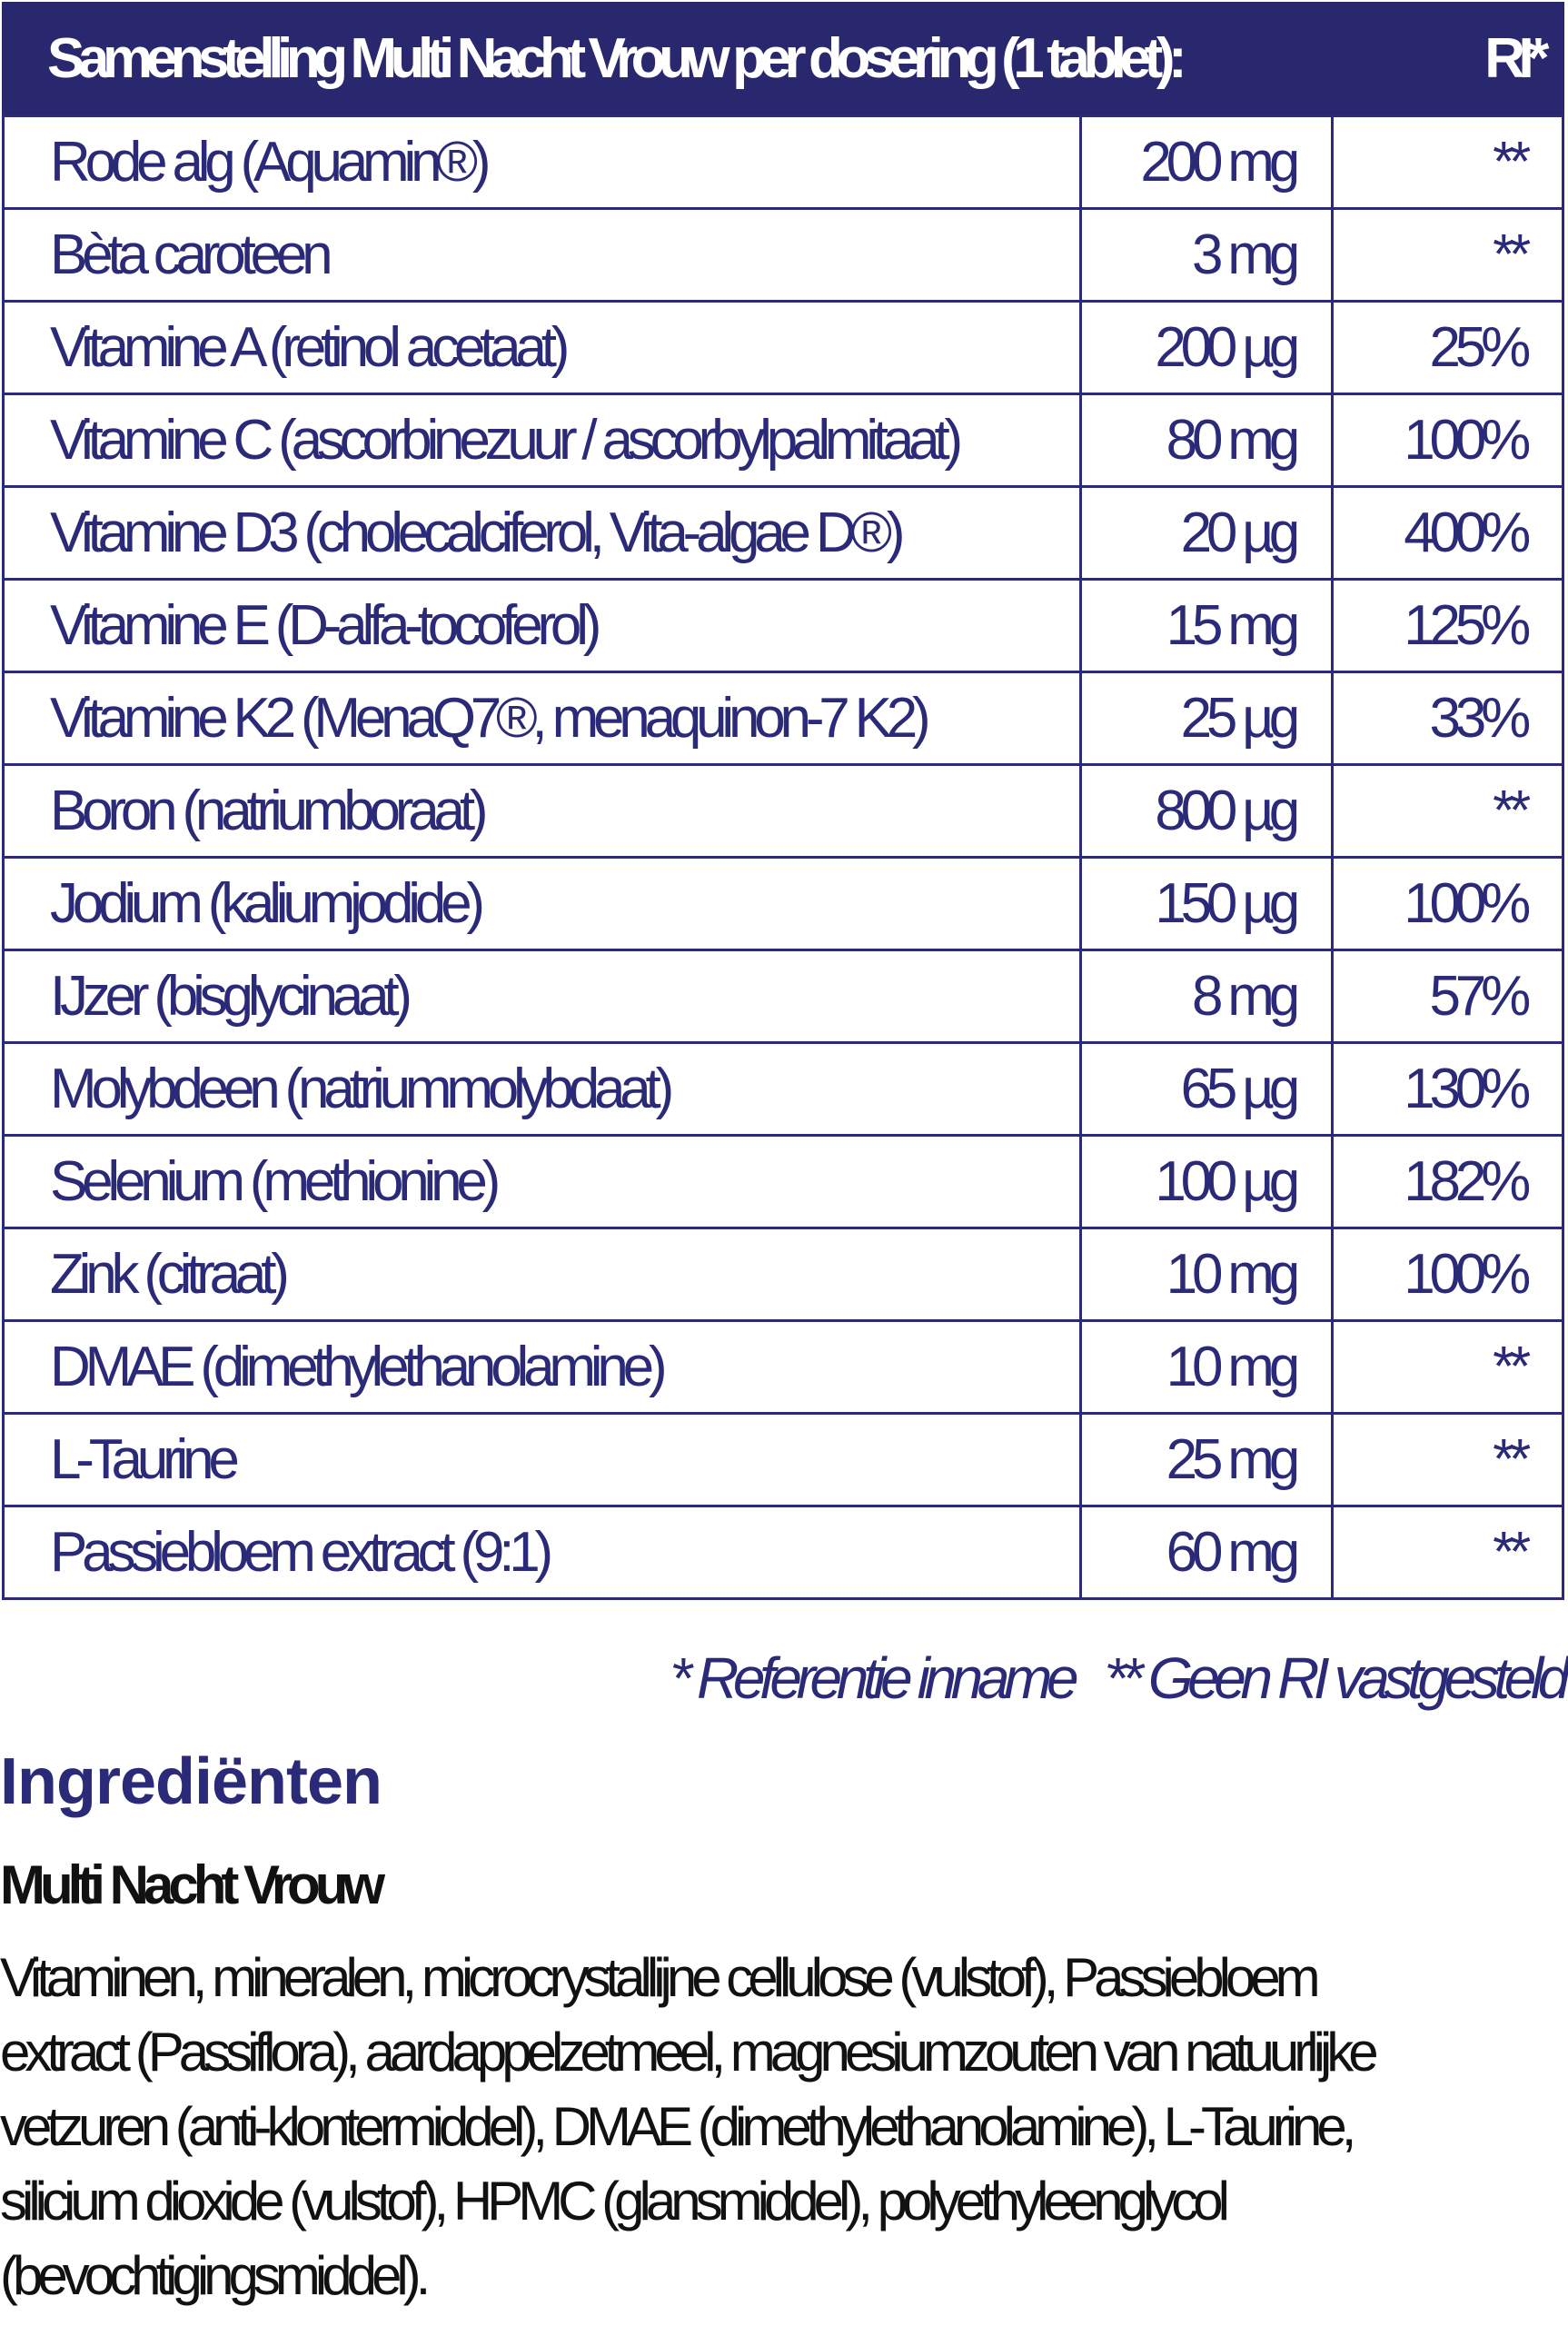 The height and width of the screenshot is (2326, 1568). I want to click on ri-cell: 400%, so click(1448, 533).